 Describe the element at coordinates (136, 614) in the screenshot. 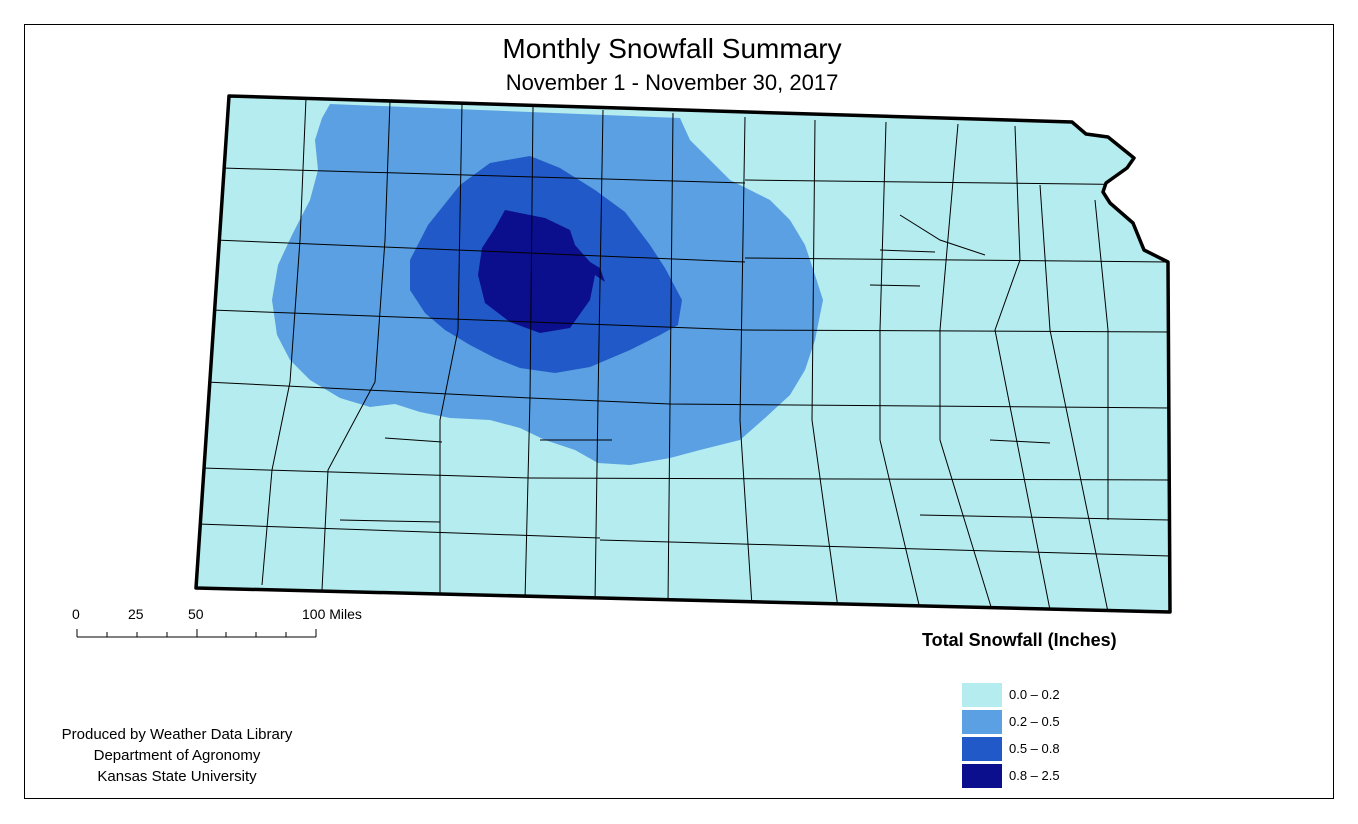

I see `scale-label-25: 25` at that location.